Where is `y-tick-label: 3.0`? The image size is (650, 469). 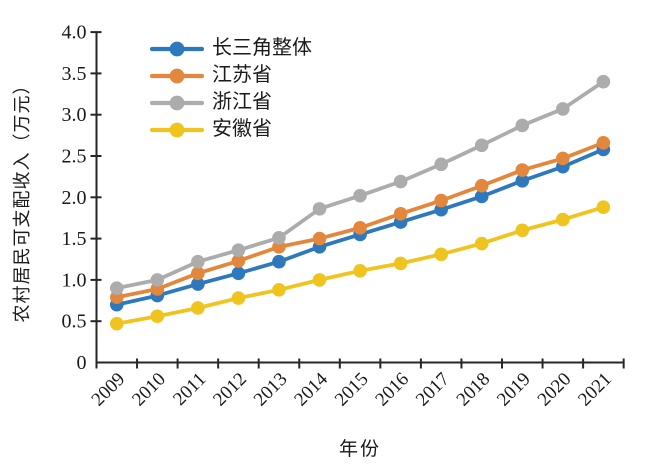 y-tick-label: 3.0 is located at coordinates (74, 115).